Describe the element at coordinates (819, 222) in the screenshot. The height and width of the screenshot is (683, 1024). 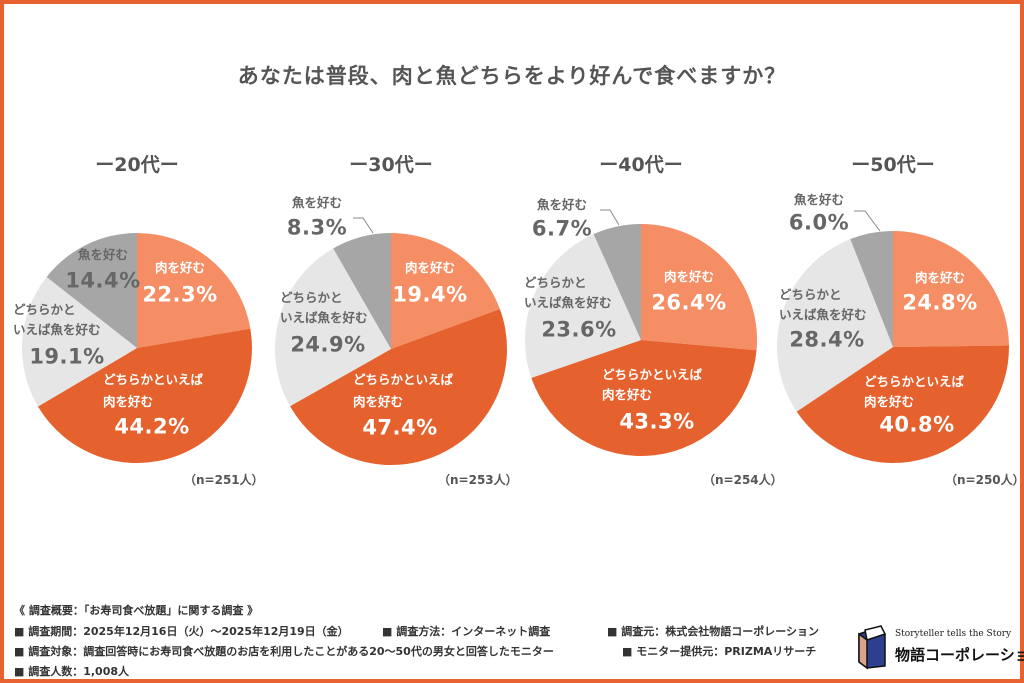
I see `slice-value-fish: 6.0%` at that location.